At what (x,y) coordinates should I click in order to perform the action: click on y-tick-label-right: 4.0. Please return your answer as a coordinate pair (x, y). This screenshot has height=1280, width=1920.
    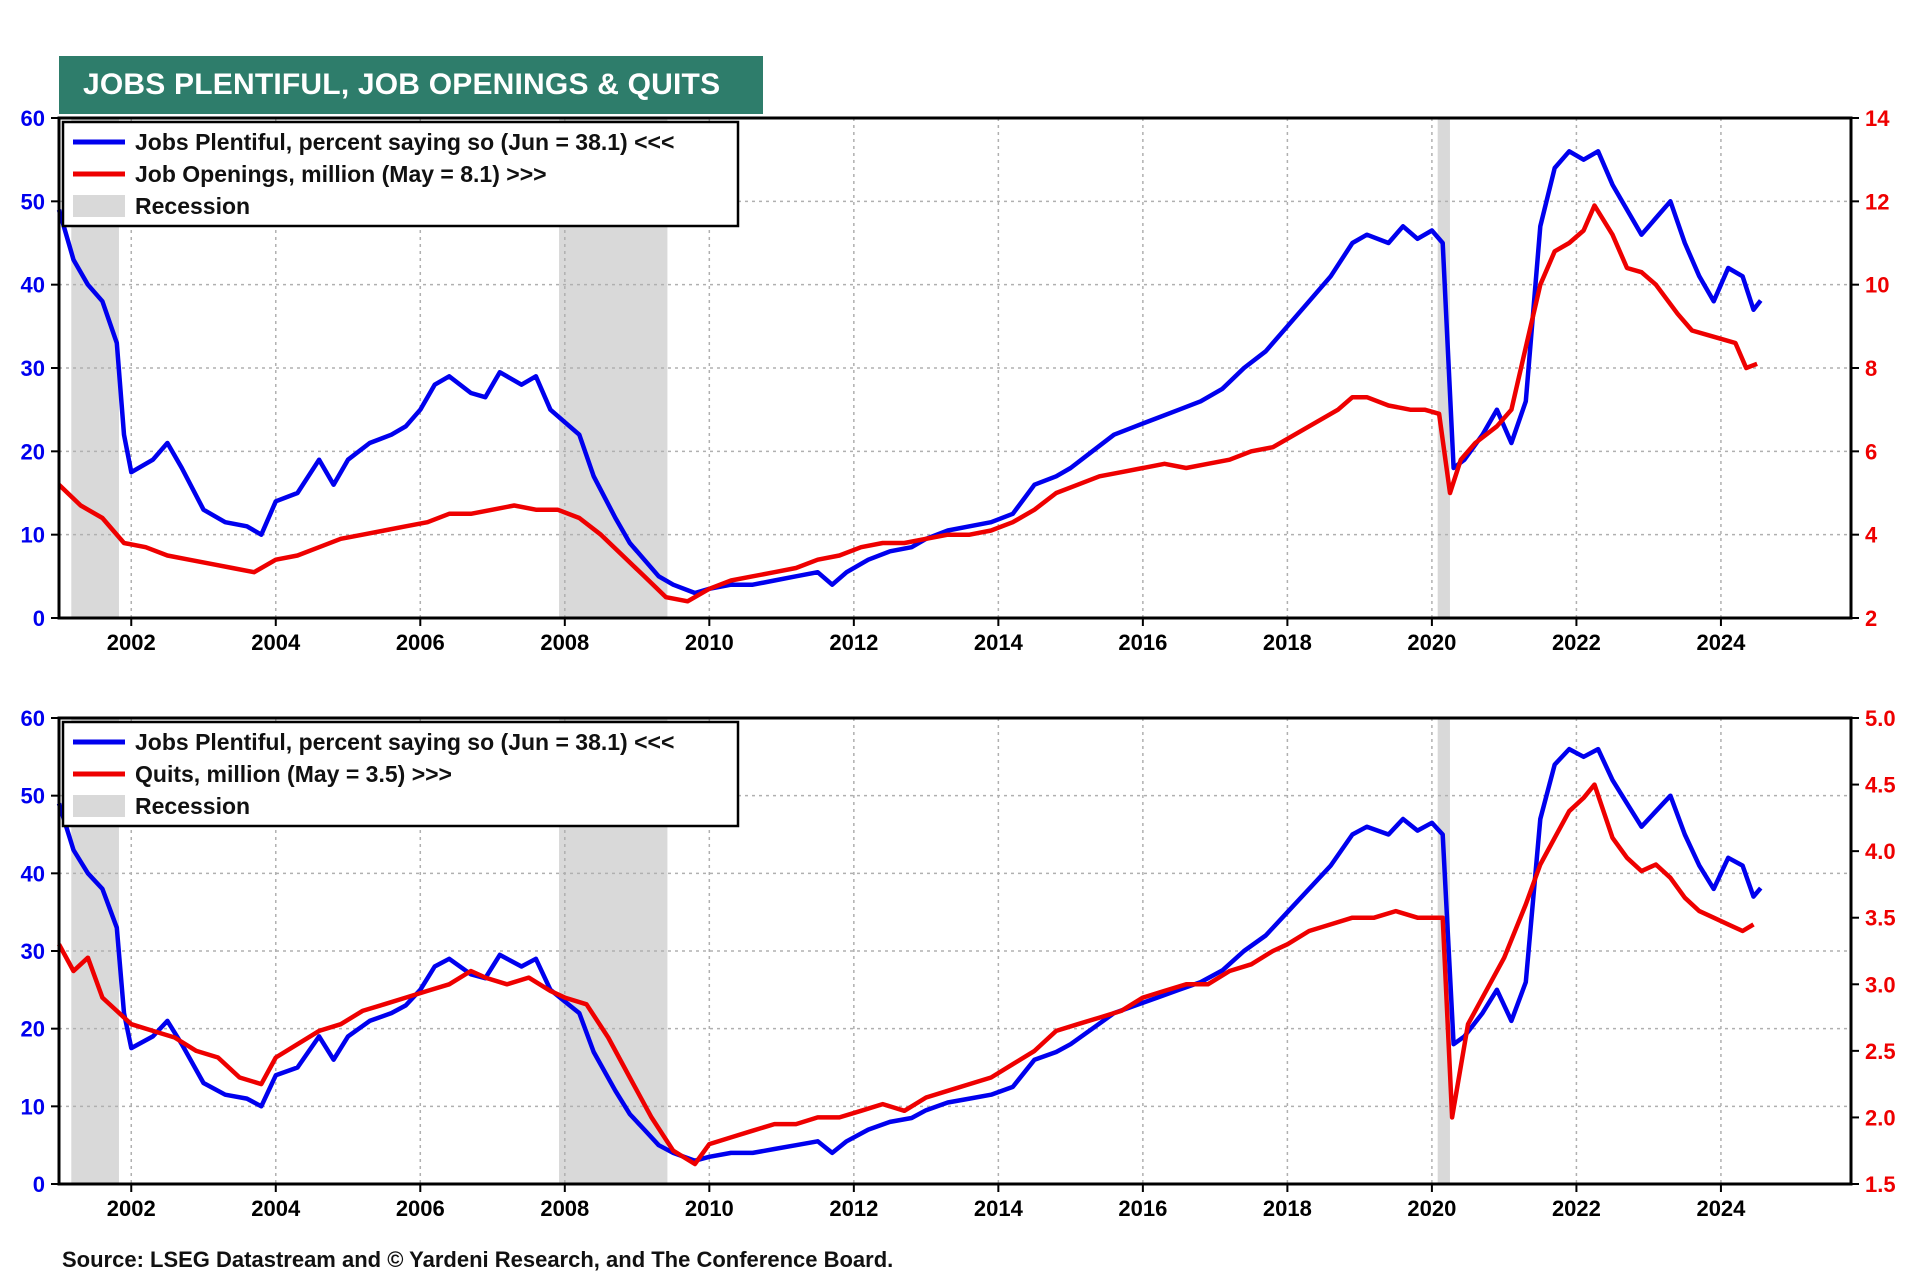
    Looking at the image, I should click on (1880, 851).